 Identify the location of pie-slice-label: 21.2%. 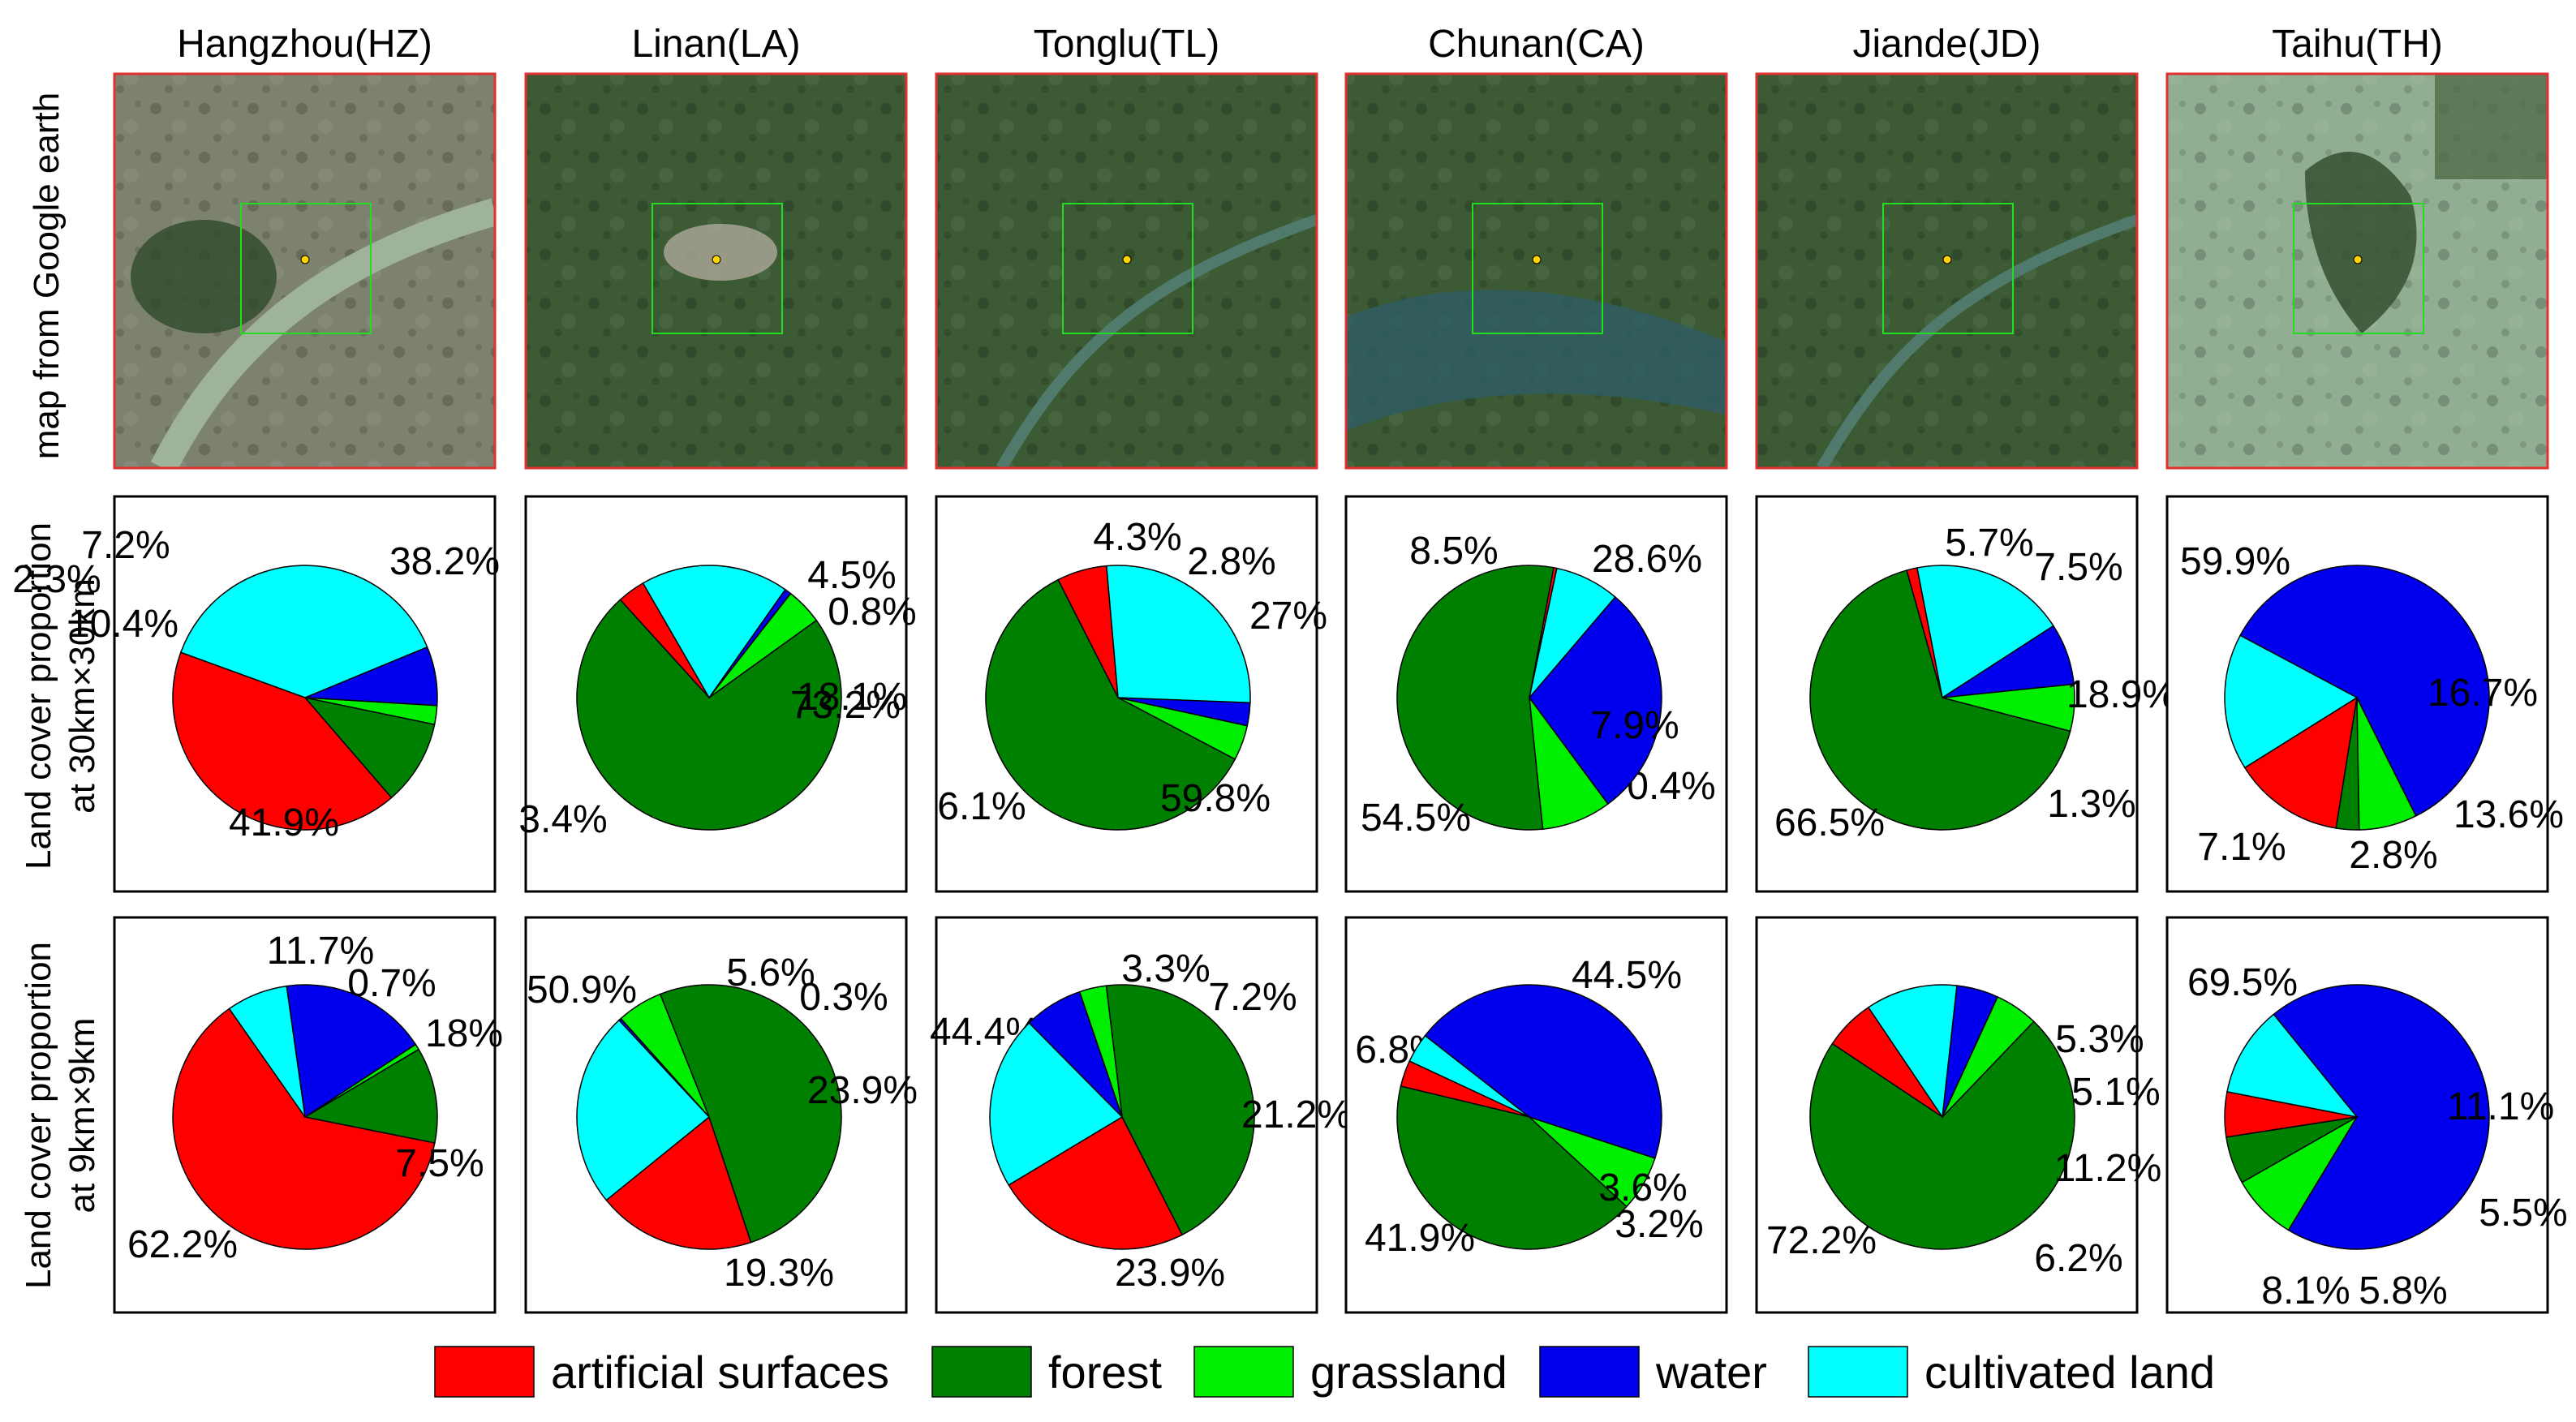
(1296, 1115).